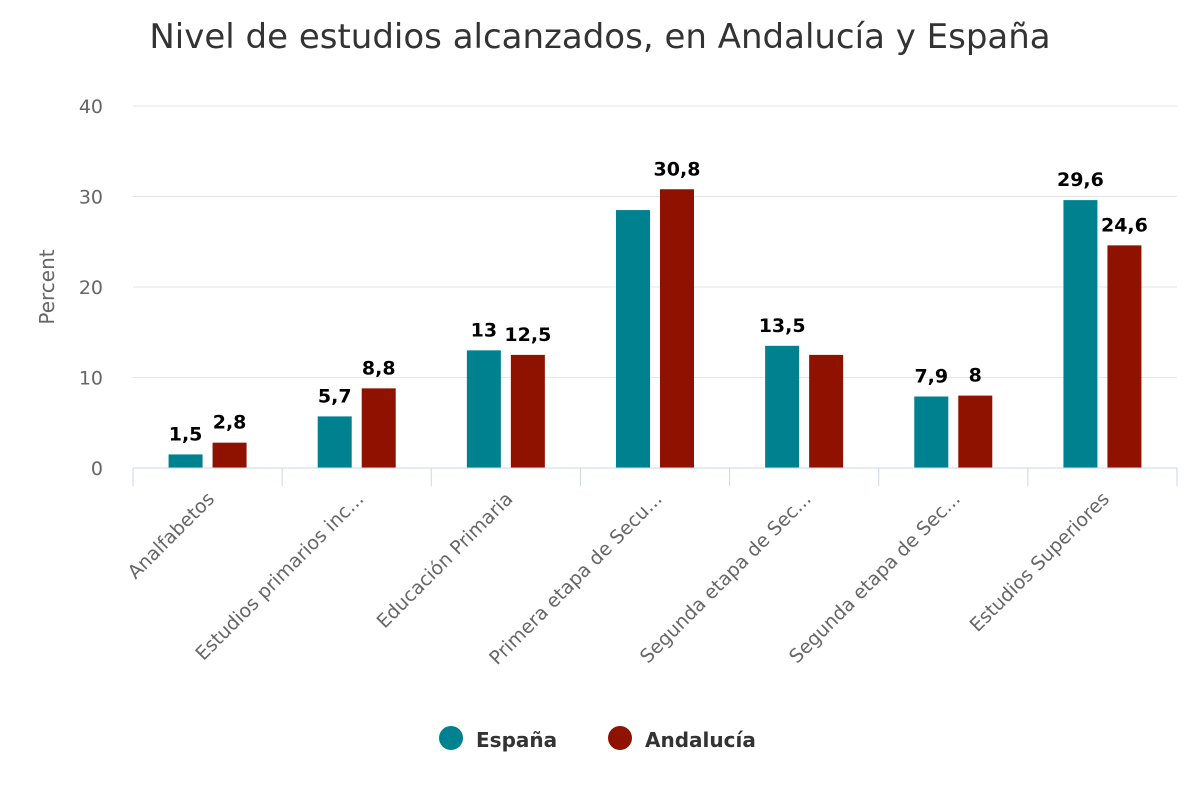 This screenshot has width=1200, height=800. I want to click on data-label: 5,7, so click(335, 396).